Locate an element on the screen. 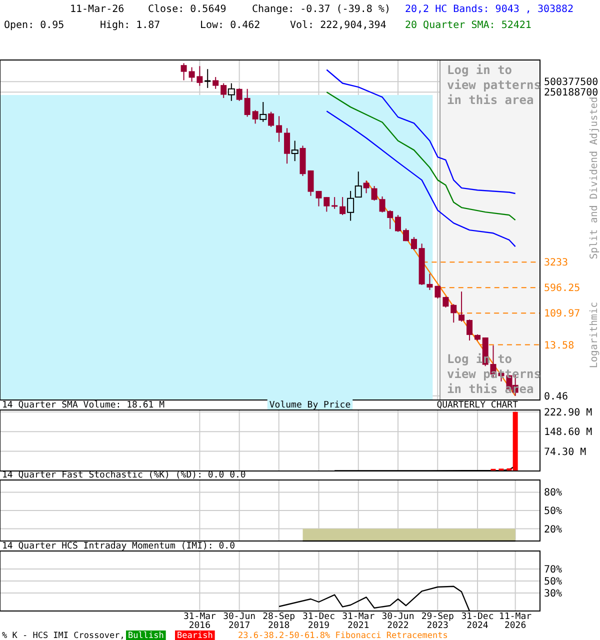  x-tick-label: 30-Jun 2022 is located at coordinates (398, 621).